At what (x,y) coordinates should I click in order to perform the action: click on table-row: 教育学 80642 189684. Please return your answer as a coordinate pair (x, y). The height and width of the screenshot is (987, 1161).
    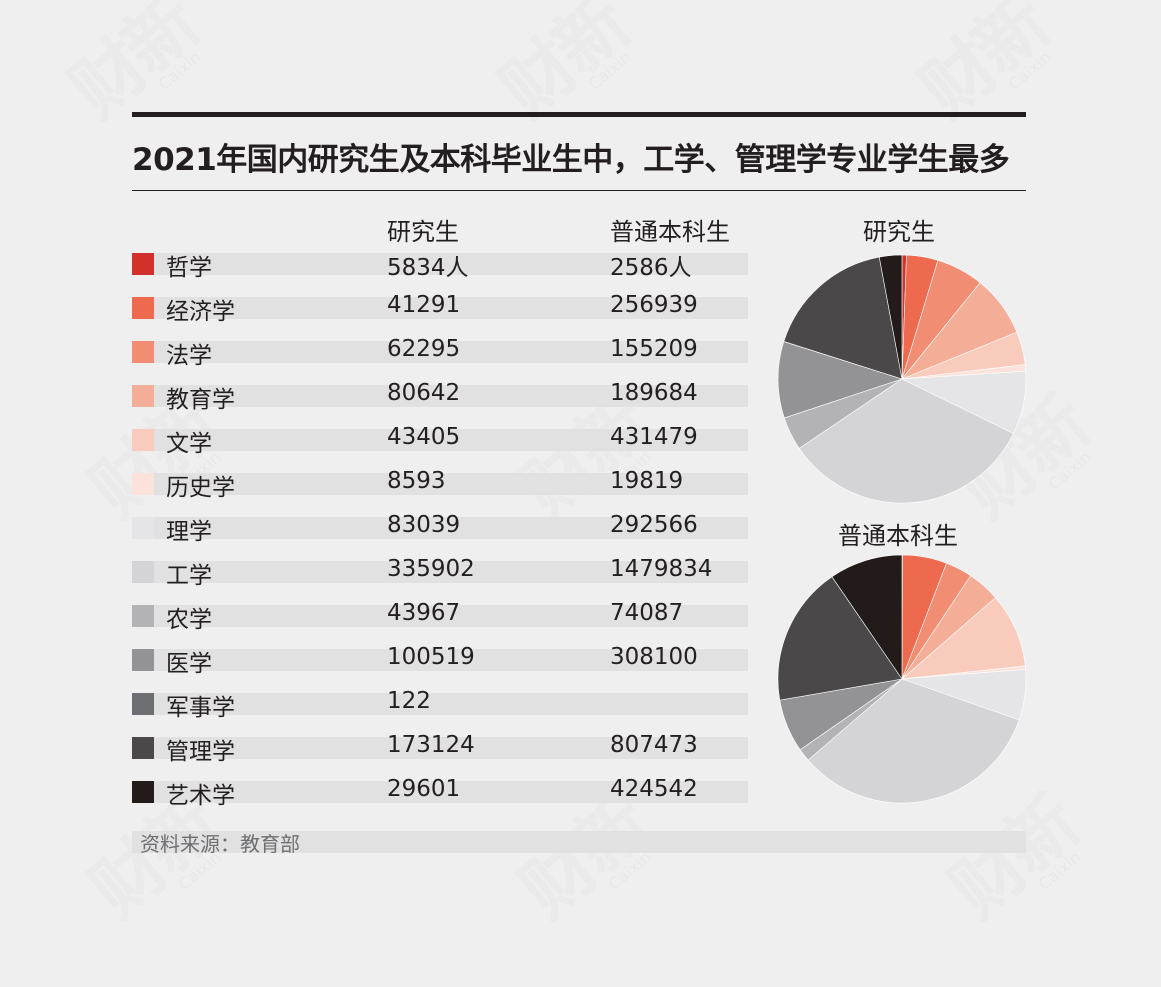
    Looking at the image, I should click on (442, 400).